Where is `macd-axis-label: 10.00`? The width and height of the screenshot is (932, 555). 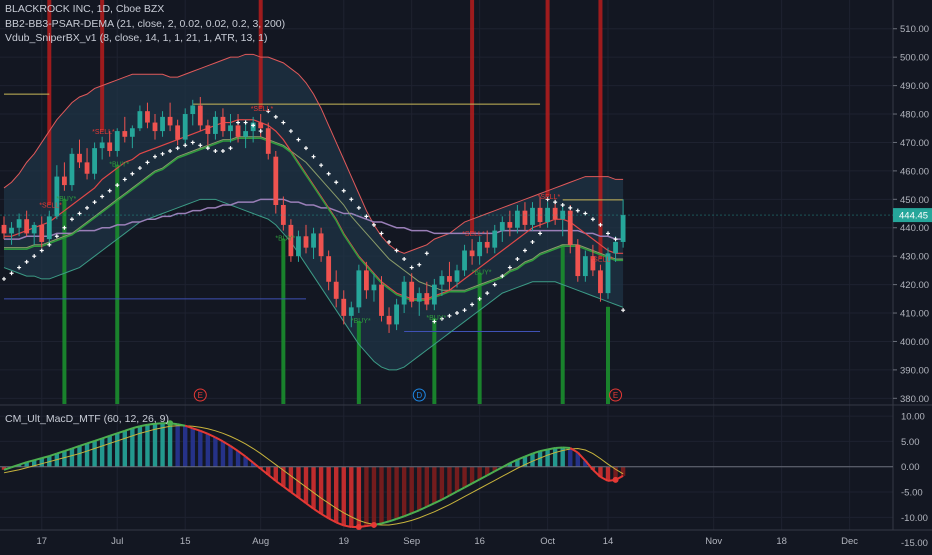 macd-axis-label: 10.00 is located at coordinates (913, 417).